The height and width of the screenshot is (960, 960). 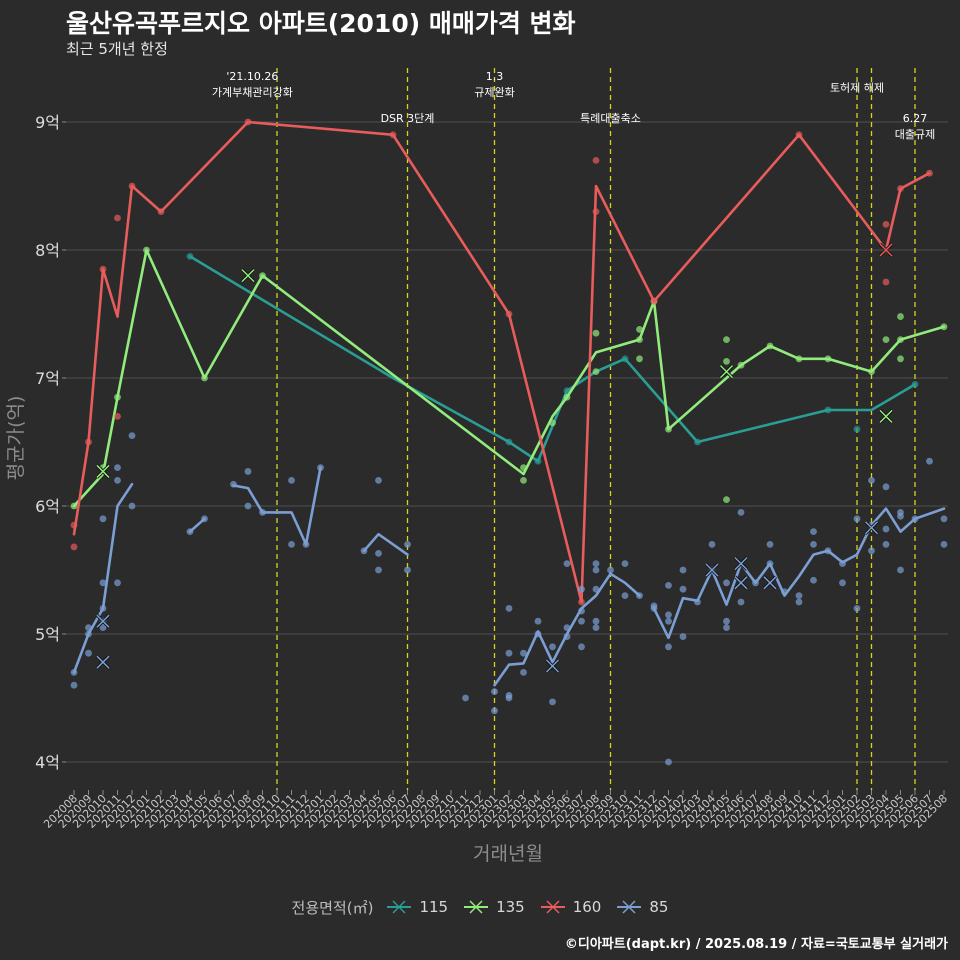 What do you see at coordinates (103, 578) in the screenshot?
I see `series-85-line` at bounding box center [103, 578].